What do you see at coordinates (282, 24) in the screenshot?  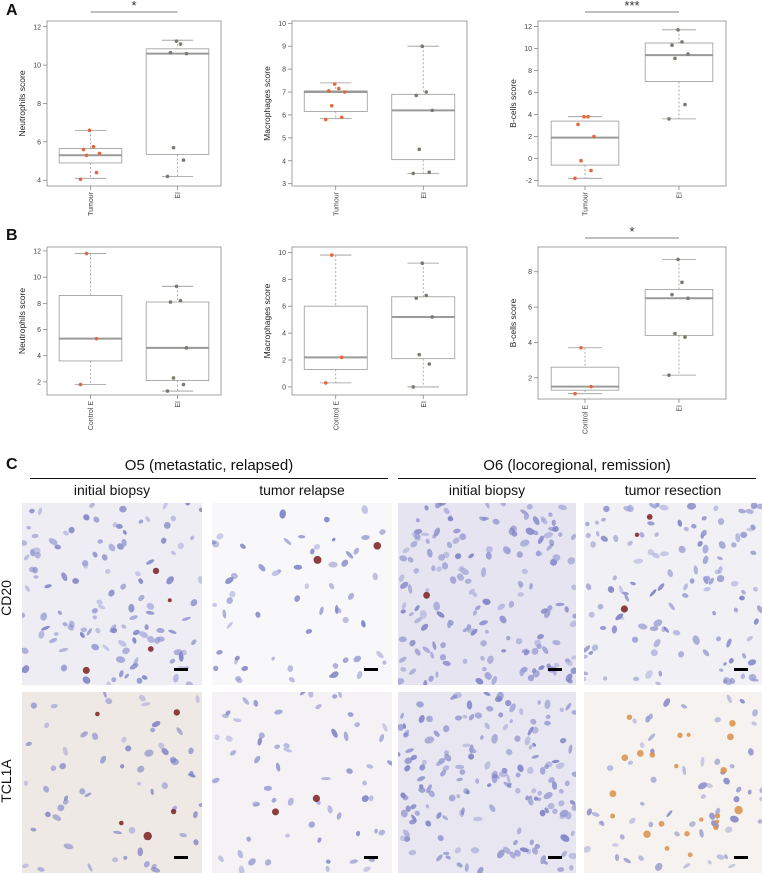 I see `y-tick-label: 10` at bounding box center [282, 24].